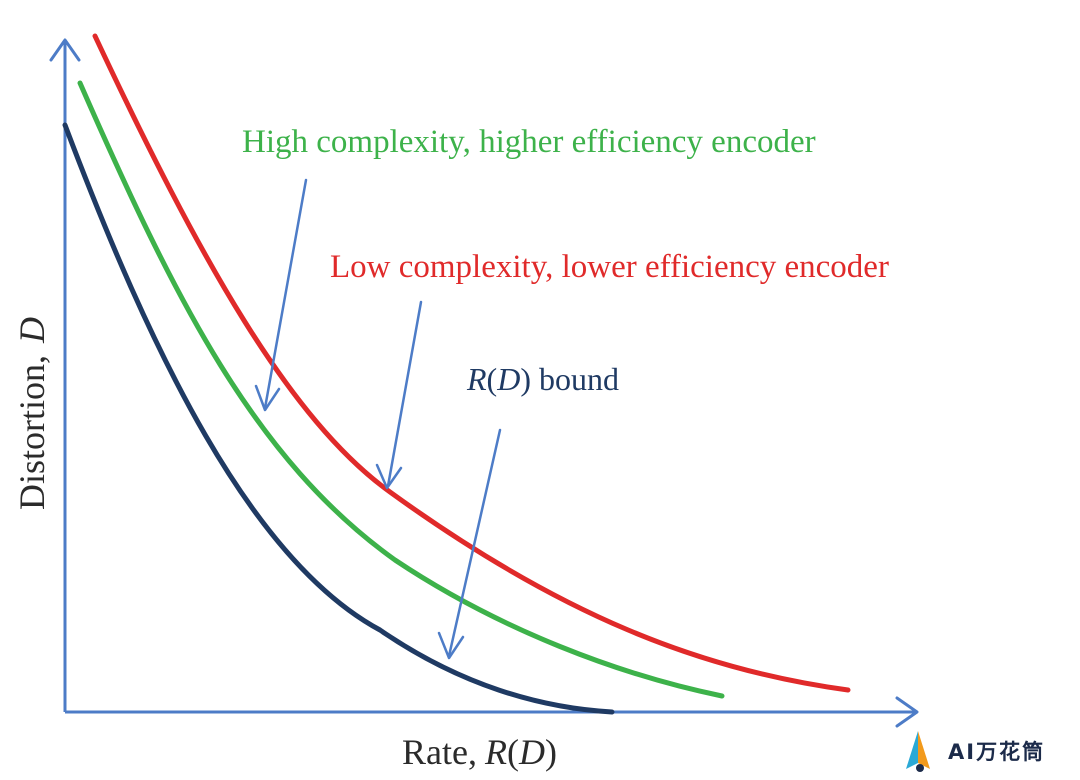  Describe the element at coordinates (389, 476) in the screenshot. I see `pointer-low-head` at that location.